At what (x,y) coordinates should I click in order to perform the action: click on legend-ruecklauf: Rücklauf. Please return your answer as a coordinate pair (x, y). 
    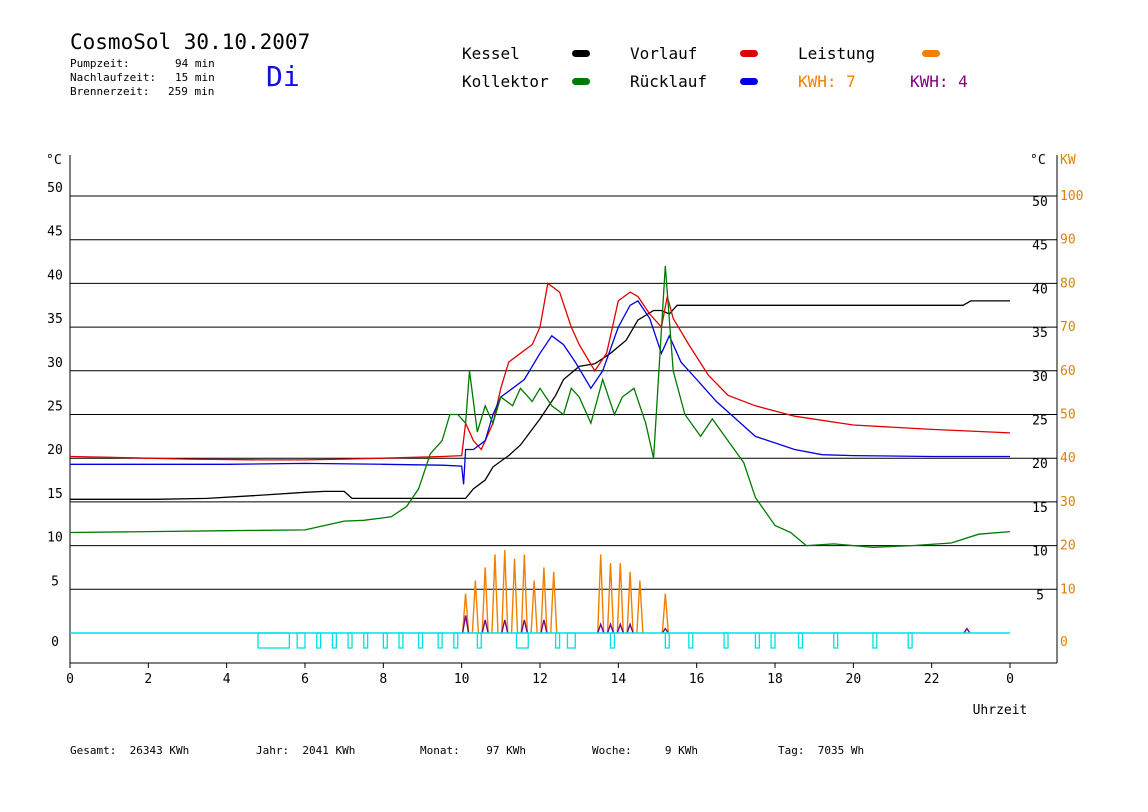
    Looking at the image, I should click on (669, 81).